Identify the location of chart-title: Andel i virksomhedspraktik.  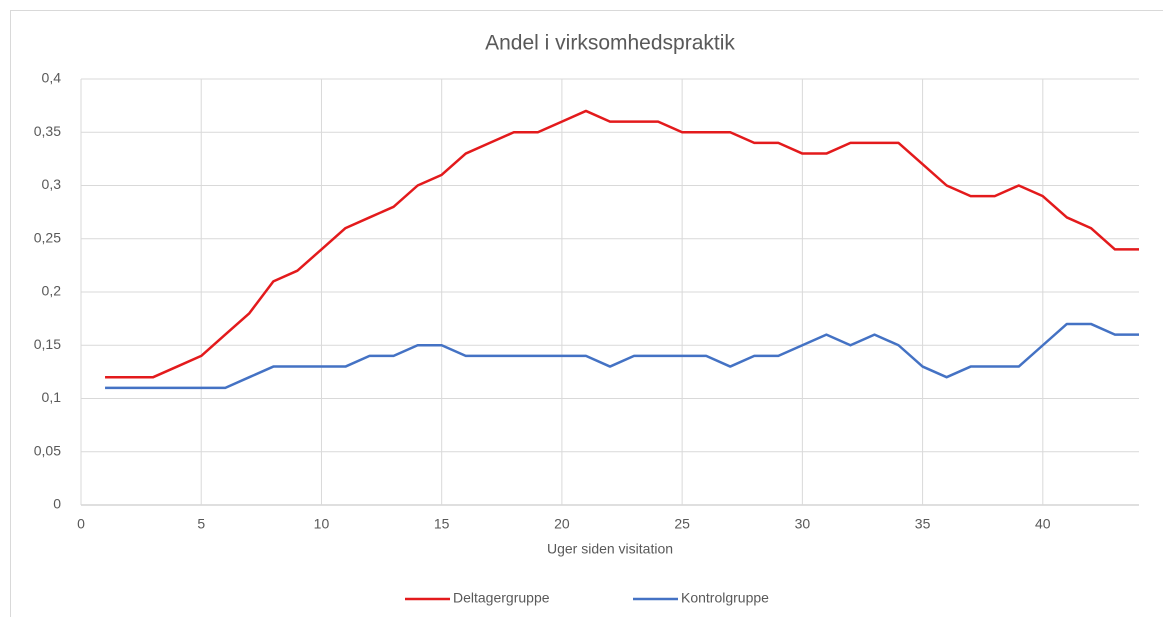
(610, 43).